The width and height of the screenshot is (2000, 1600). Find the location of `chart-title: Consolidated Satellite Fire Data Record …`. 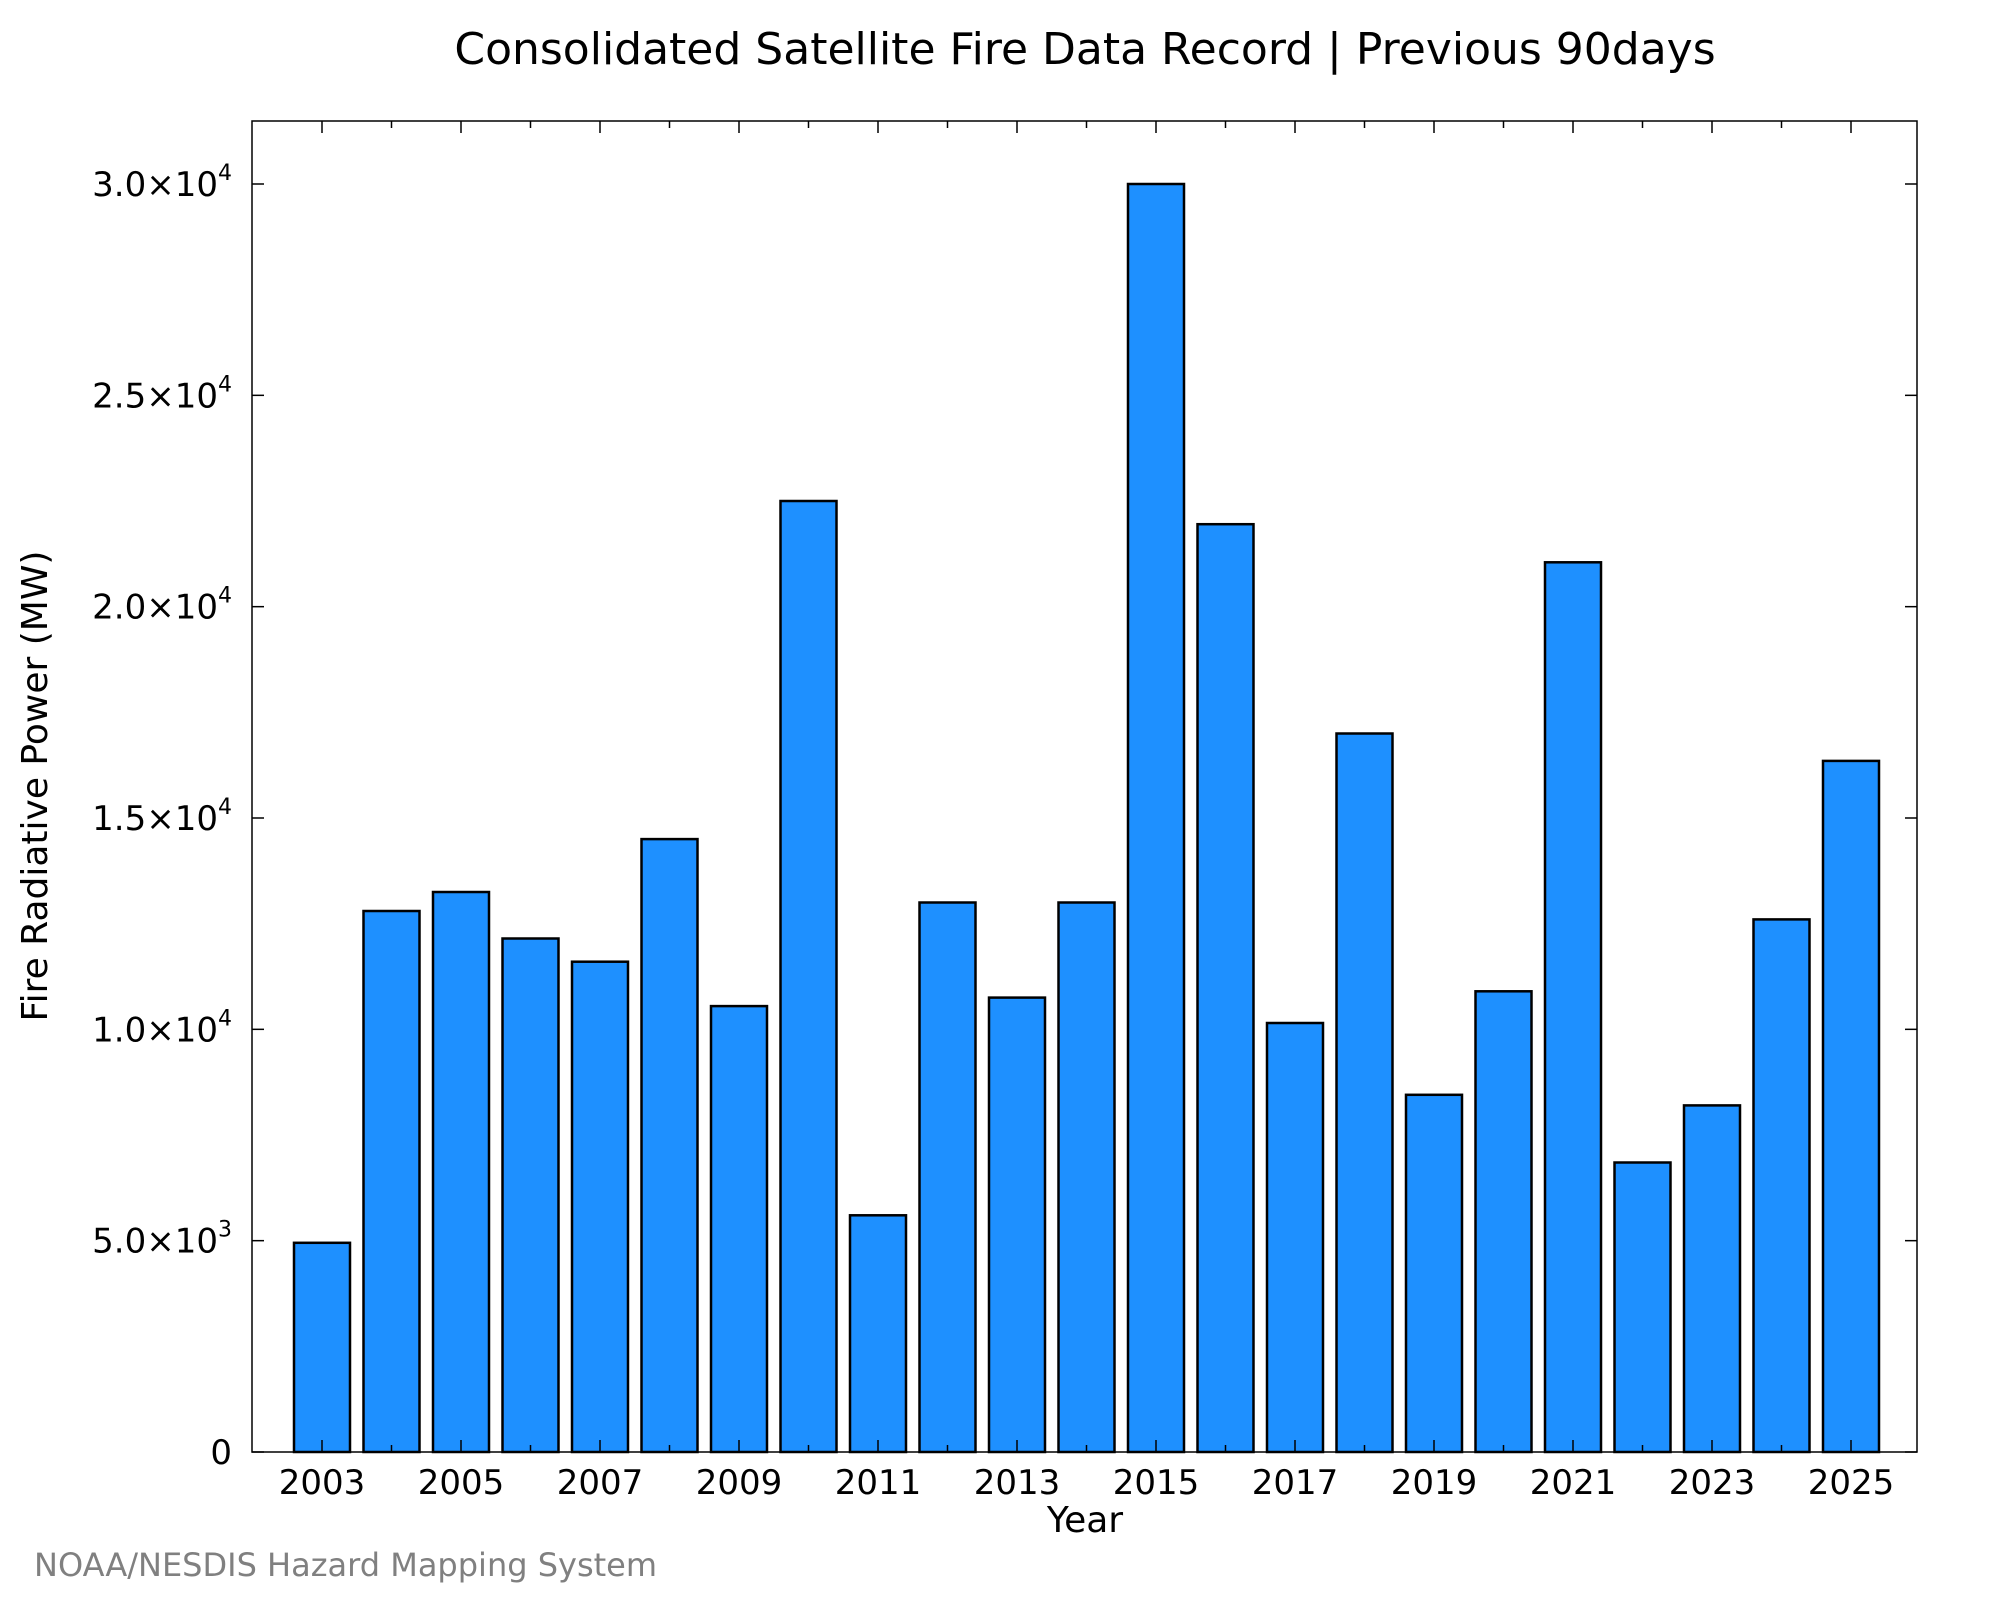

chart-title: Consolidated Satellite Fire Data Record … is located at coordinates (1084, 49).